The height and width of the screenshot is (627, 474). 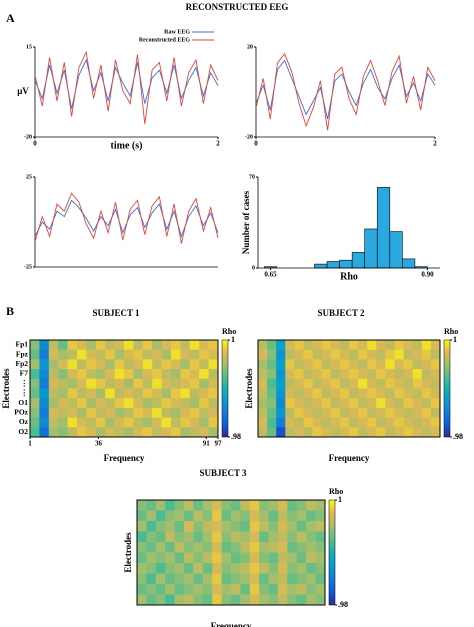 What do you see at coordinates (349, 276) in the screenshot?
I see `x-axis-label: Rho` at bounding box center [349, 276].